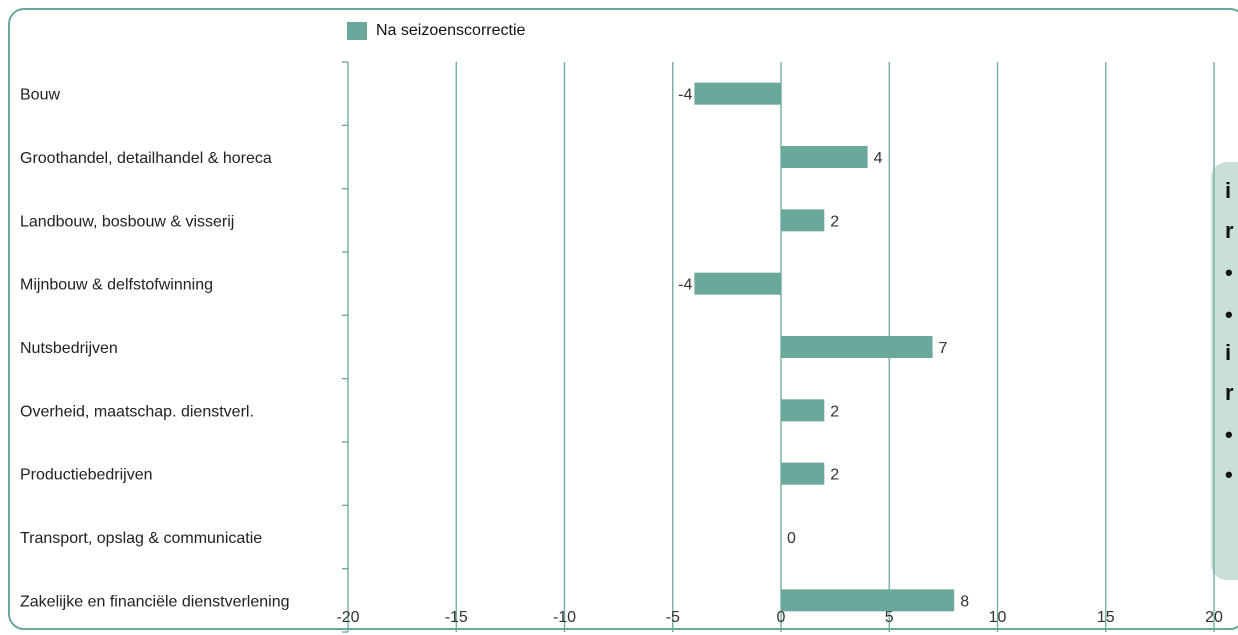 This screenshot has height=635, width=1238. Describe the element at coordinates (943, 348) in the screenshot. I see `data-label: 7` at that location.